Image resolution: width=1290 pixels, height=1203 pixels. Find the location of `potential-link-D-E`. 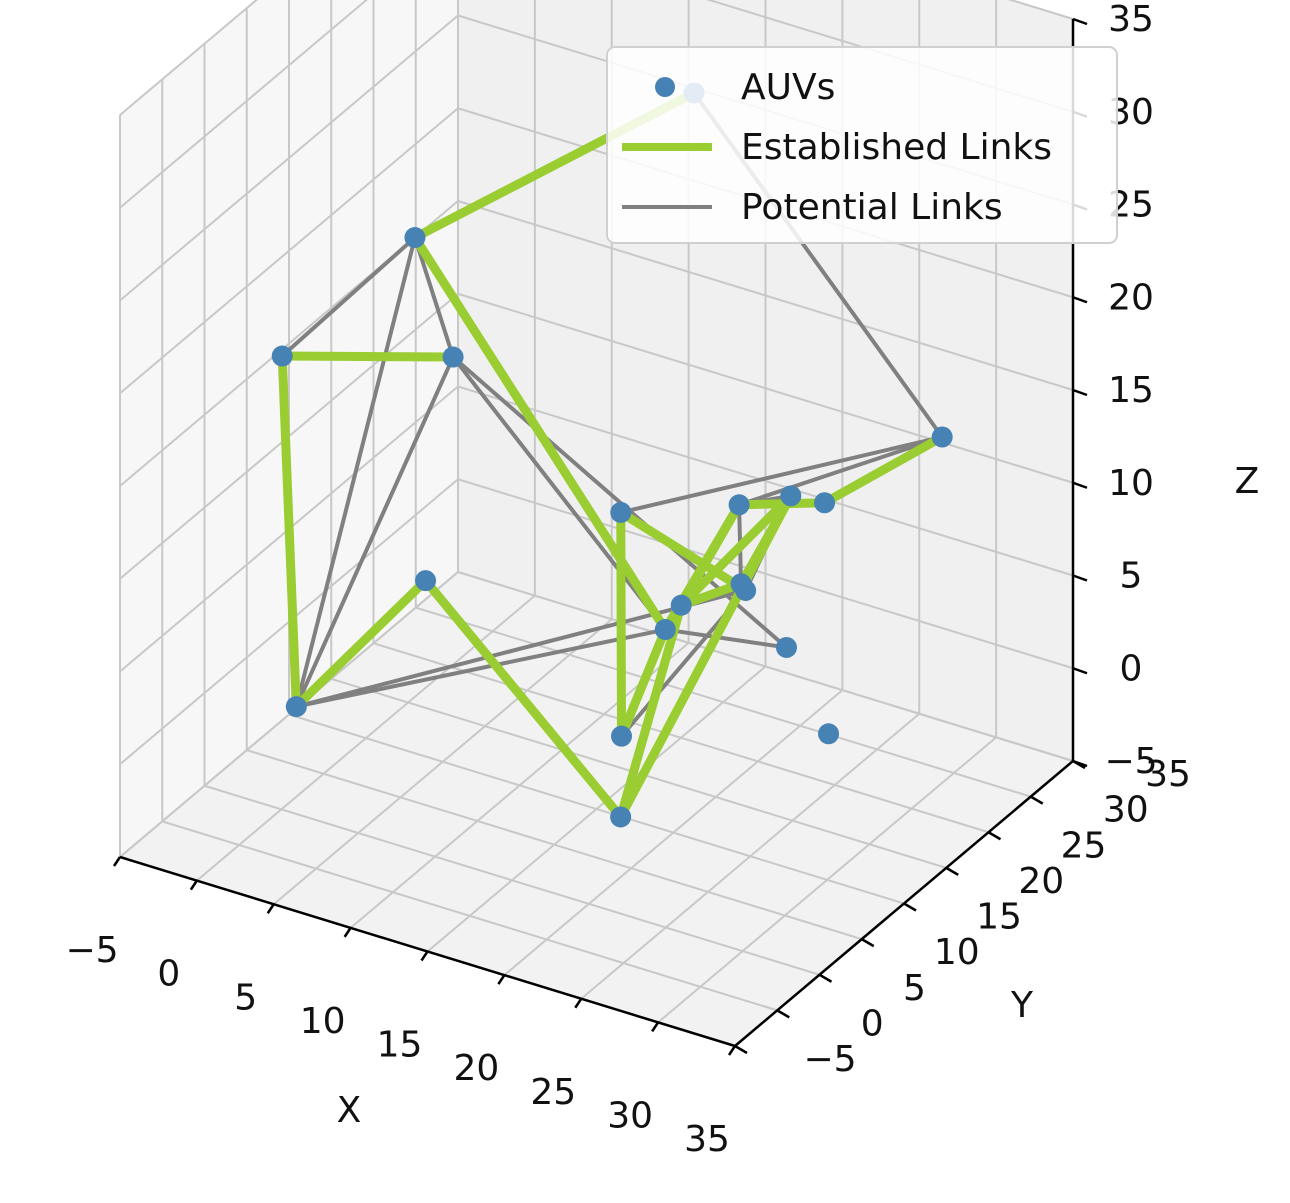

potential-link-D-E is located at coordinates (374, 532).